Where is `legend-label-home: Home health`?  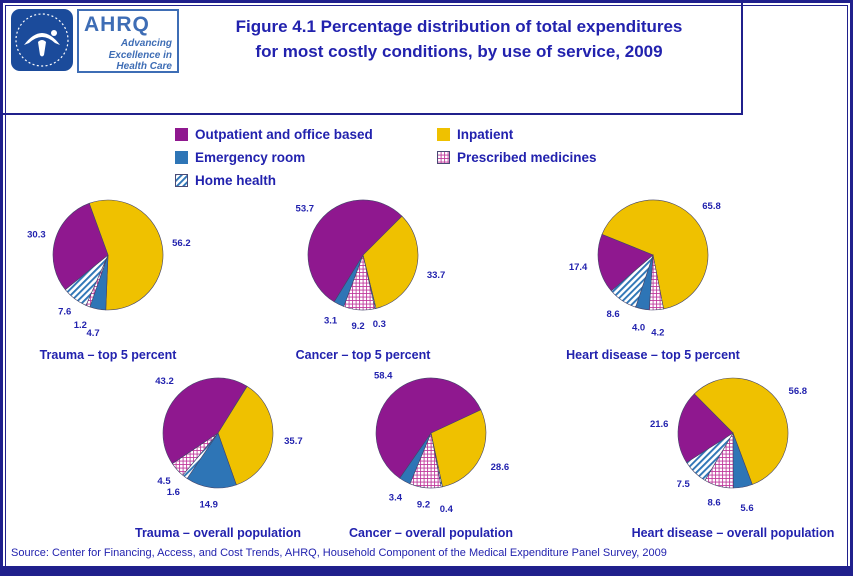 legend-label-home: Home health is located at coordinates (236, 180).